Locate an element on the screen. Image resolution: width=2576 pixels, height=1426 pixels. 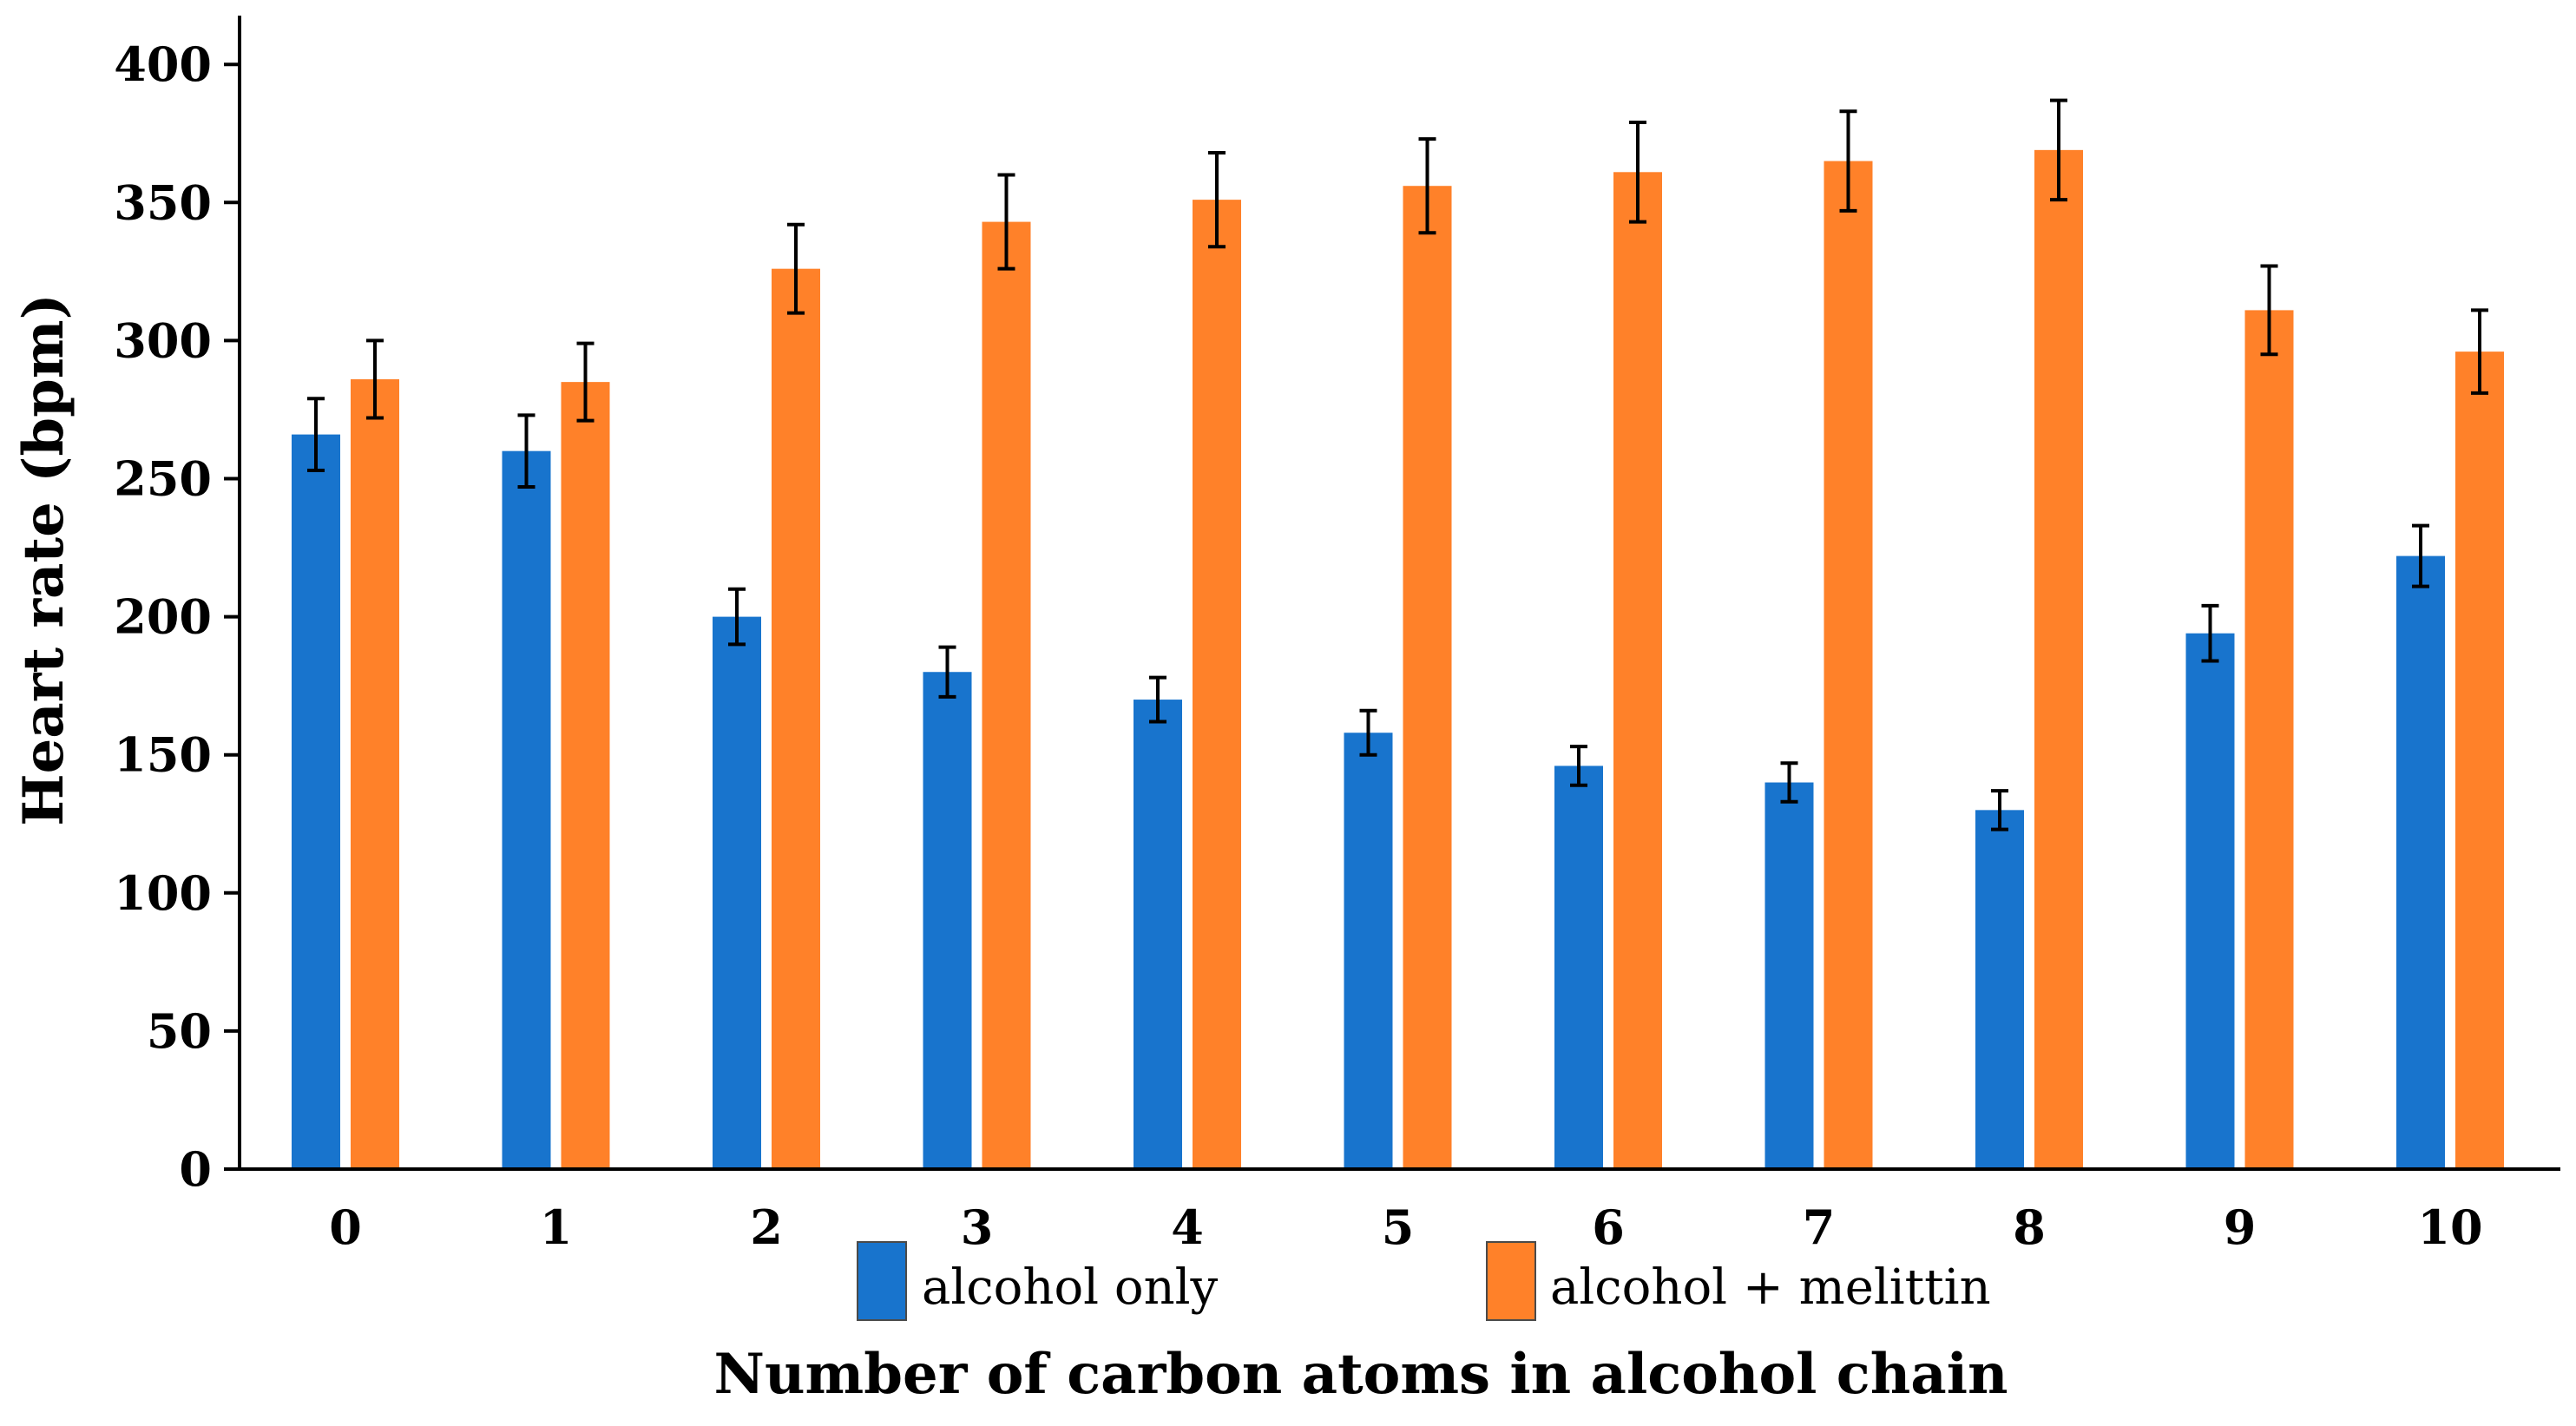
x-axis-ticks: 0 1 2 3 4 5 6 7 8 9 10 is located at coordinates (1405, 1227).